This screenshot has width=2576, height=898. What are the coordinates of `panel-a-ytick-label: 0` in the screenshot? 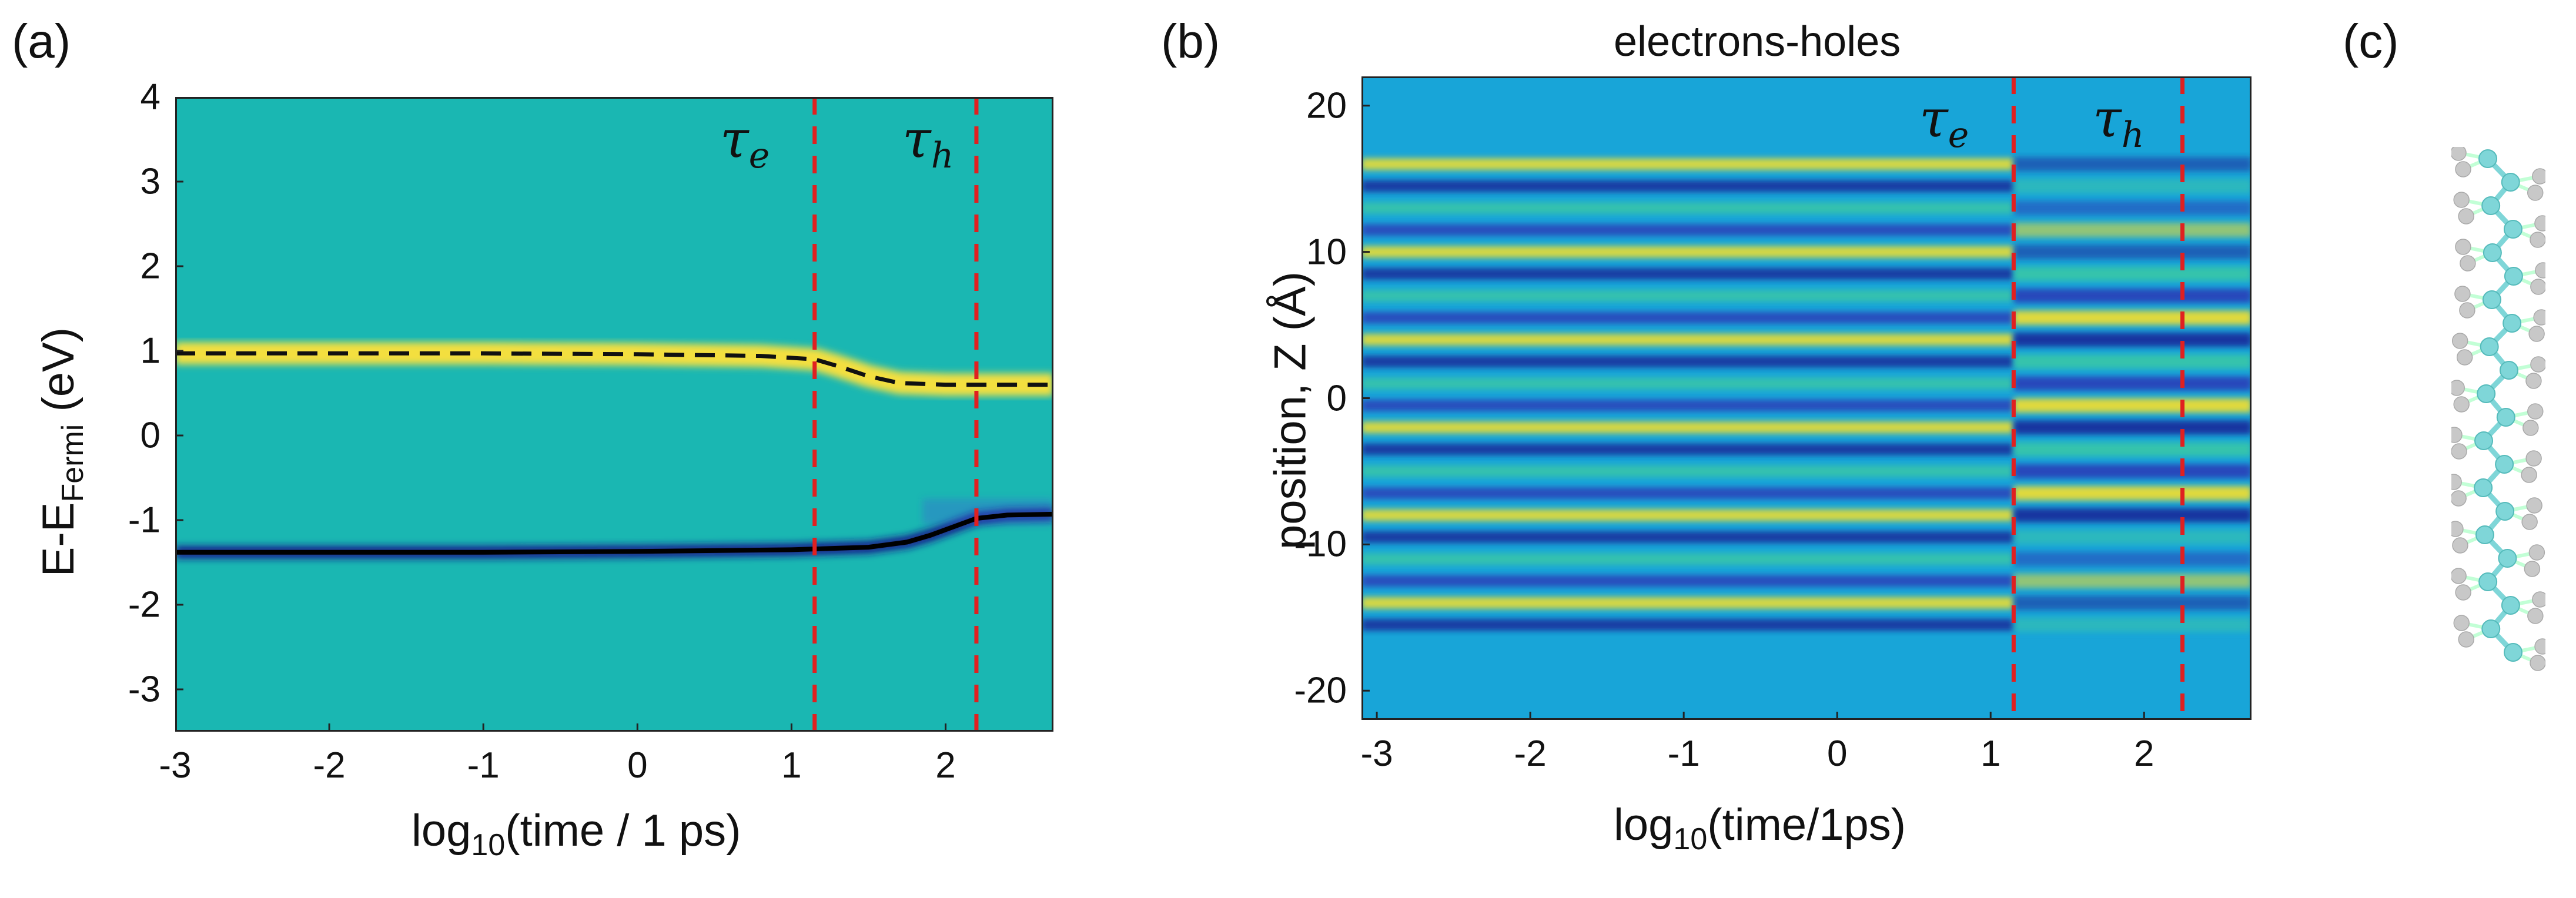 It's located at (150, 435).